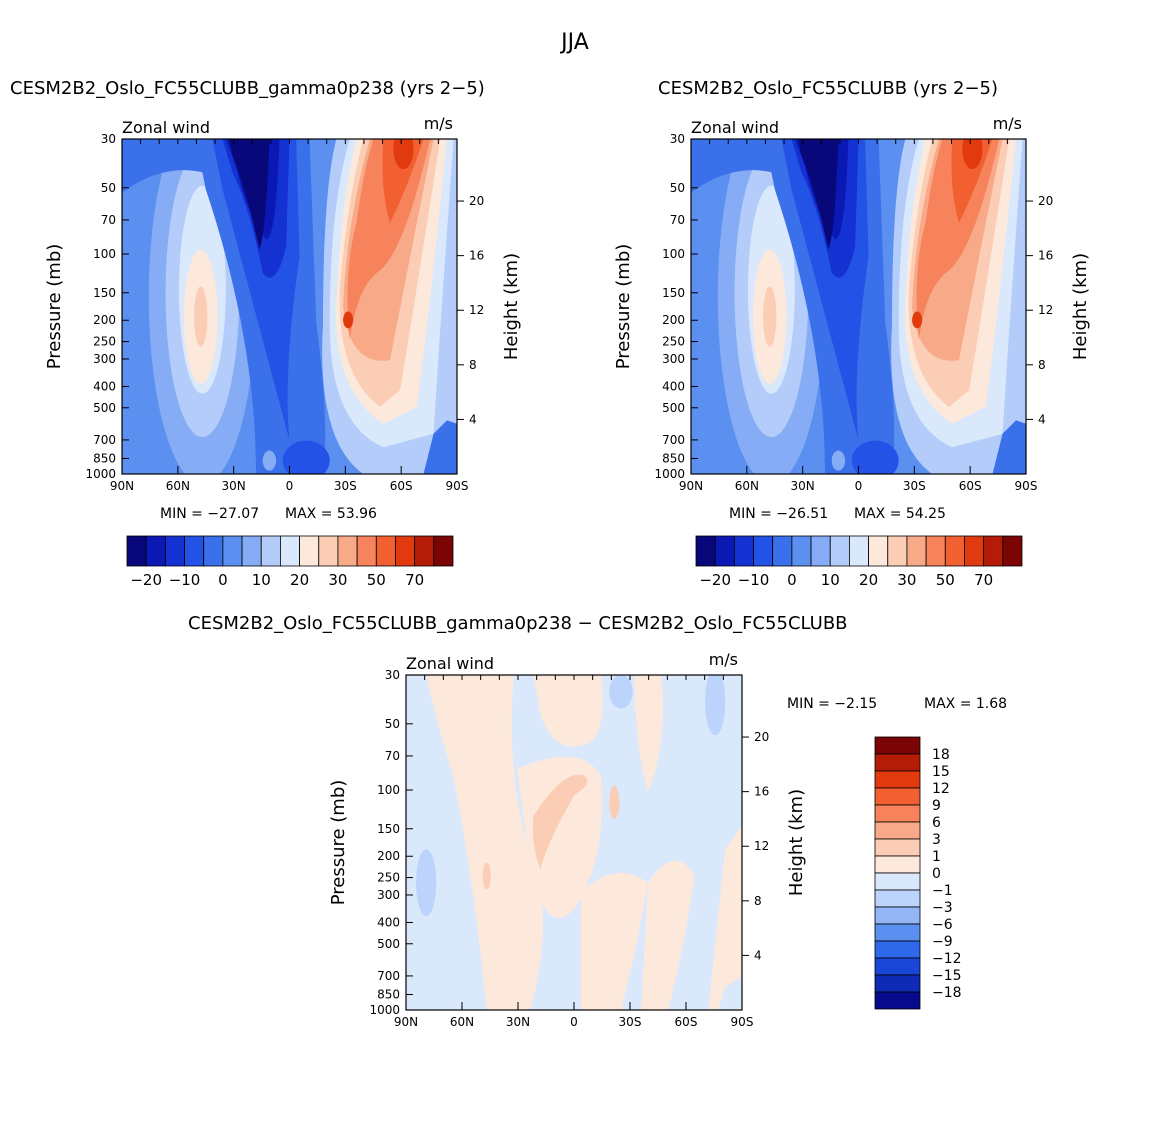 The width and height of the screenshot is (1150, 1148). What do you see at coordinates (965, 704) in the screenshot?
I see `max-label: MAX = 1.68` at bounding box center [965, 704].